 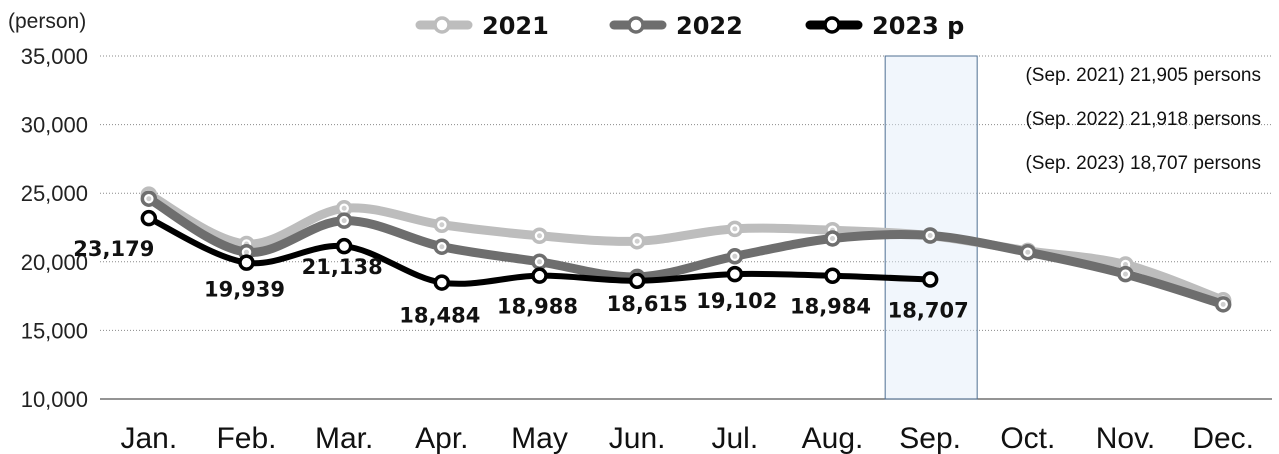 I want to click on legend-label: 2021, so click(x=515, y=26).